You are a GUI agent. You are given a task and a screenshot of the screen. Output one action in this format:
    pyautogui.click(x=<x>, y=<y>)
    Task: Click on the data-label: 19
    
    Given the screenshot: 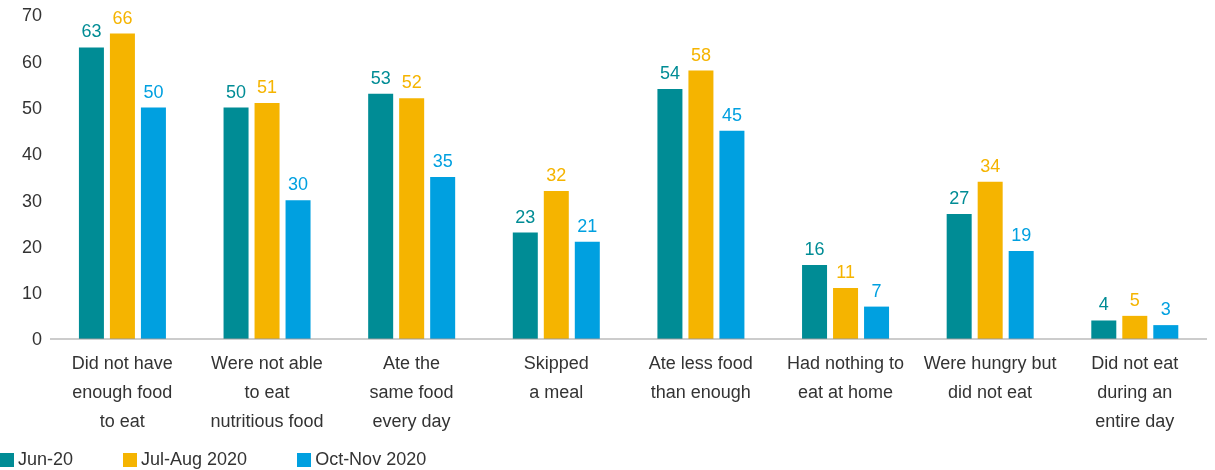 What is the action you would take?
    pyautogui.click(x=1021, y=235)
    